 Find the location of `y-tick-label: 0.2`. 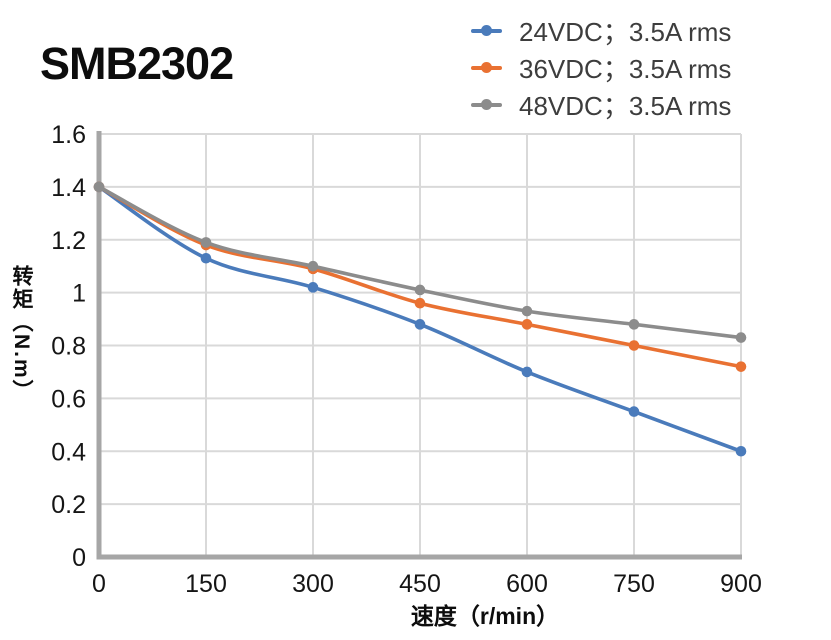

y-tick-label: 0.2 is located at coordinates (68, 505).